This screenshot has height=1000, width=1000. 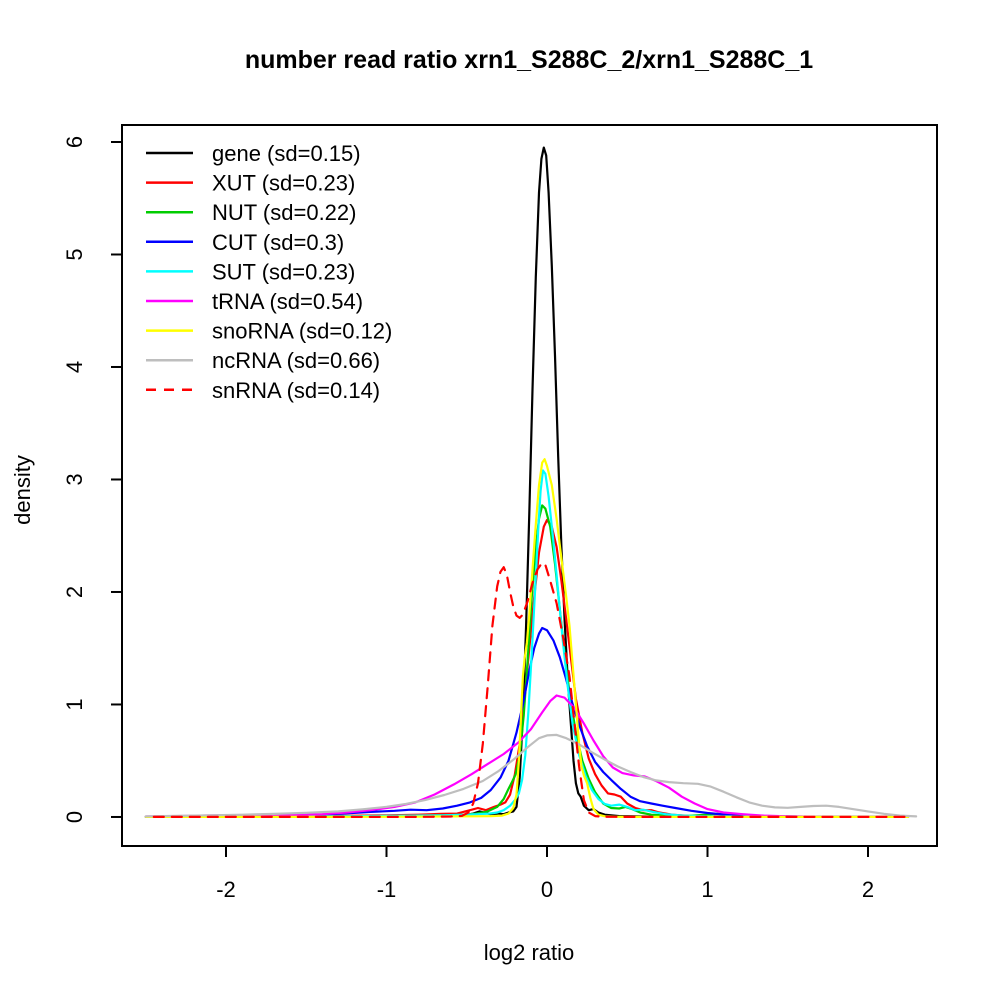 I want to click on legend-label-SUT: SUT (sd=0.23), so click(x=283, y=271).